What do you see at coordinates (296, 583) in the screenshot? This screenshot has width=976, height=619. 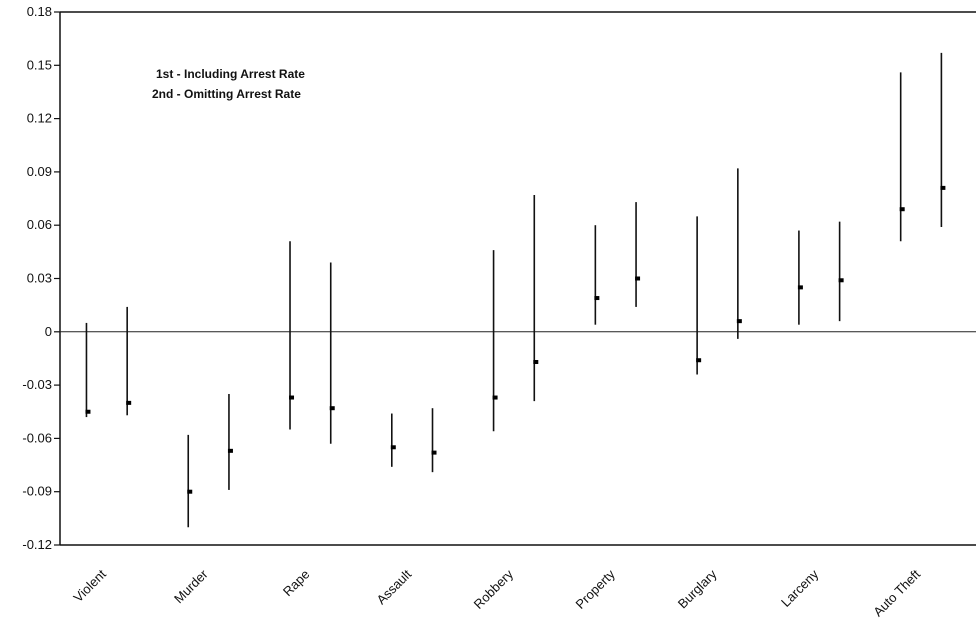 I see `x-category-label: Rape` at bounding box center [296, 583].